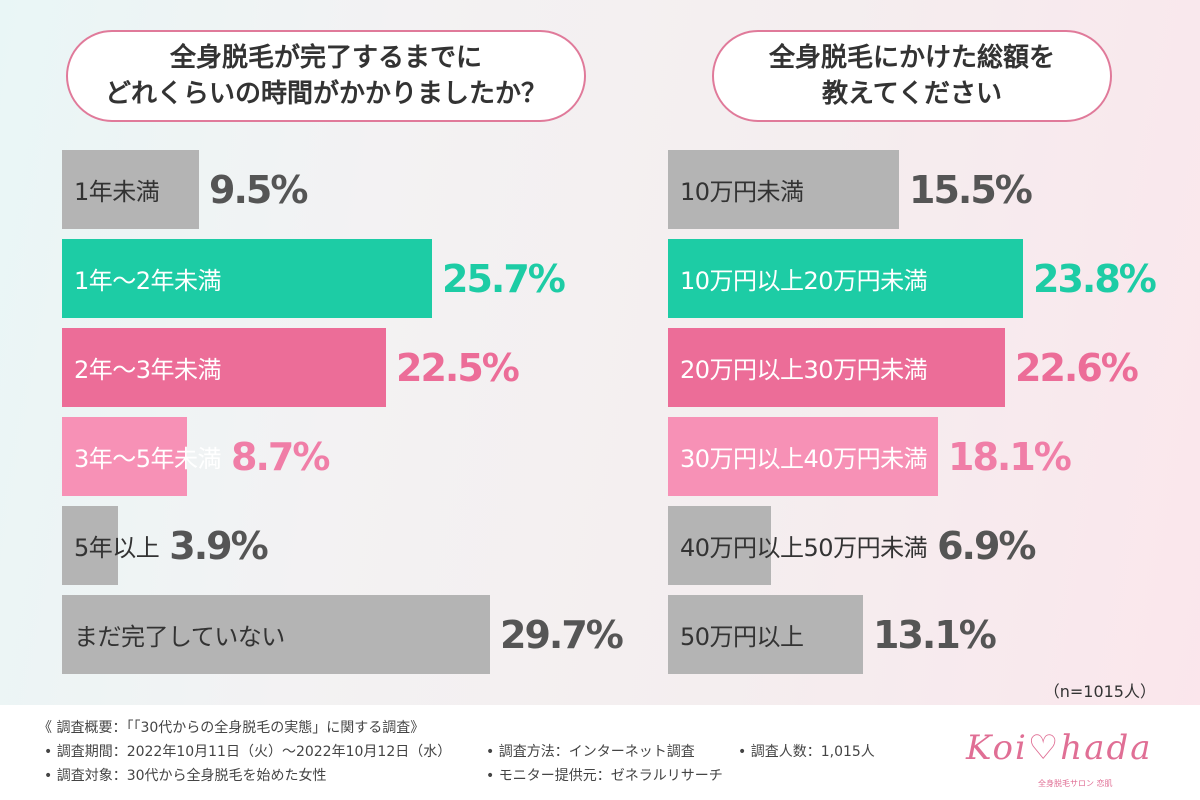 Image resolution: width=1200 pixels, height=800 pixels. Describe the element at coordinates (185, 776) in the screenshot. I see `survey-target: • 調査対象：30代から全身脱毛を始めた女性` at that location.